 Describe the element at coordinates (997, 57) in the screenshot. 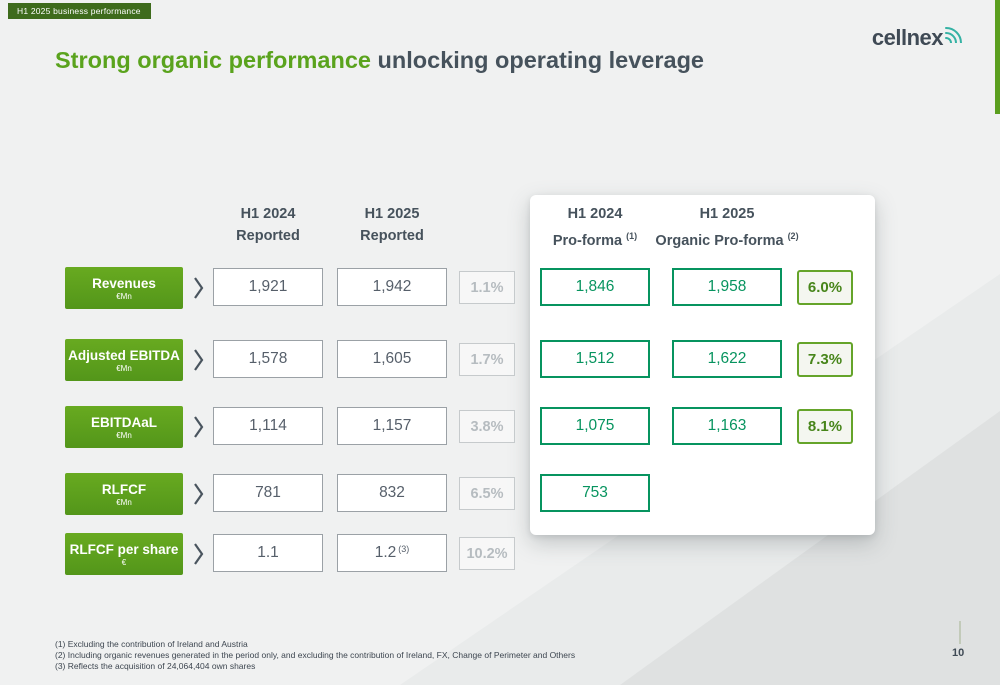

I see `right-edge-accent-bar` at that location.